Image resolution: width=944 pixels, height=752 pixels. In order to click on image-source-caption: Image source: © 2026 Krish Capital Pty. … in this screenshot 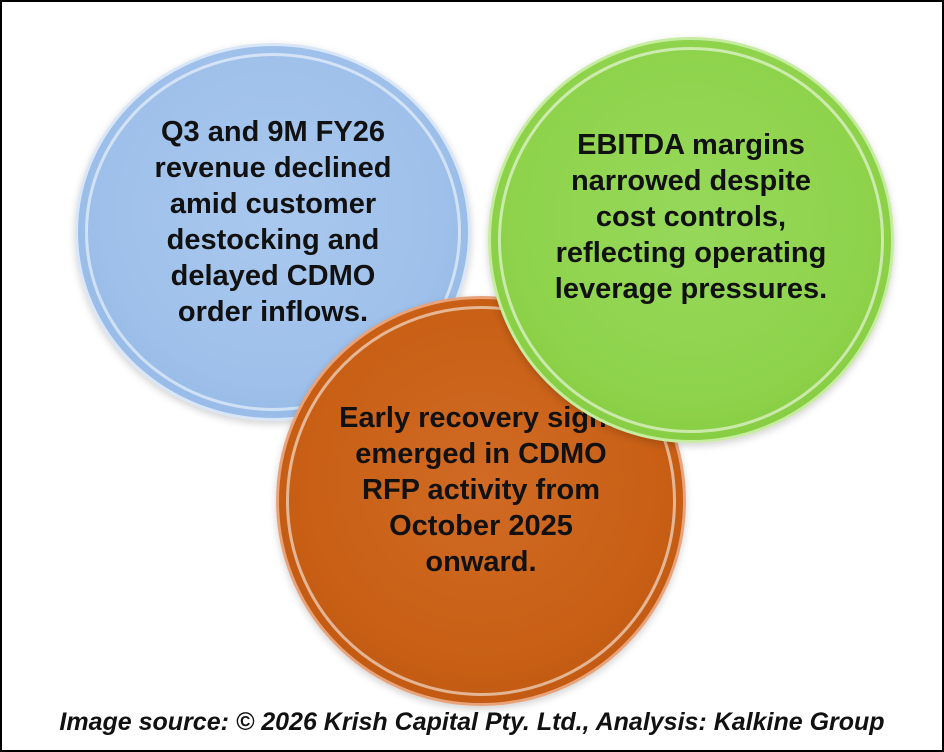, I will do `click(472, 722)`.